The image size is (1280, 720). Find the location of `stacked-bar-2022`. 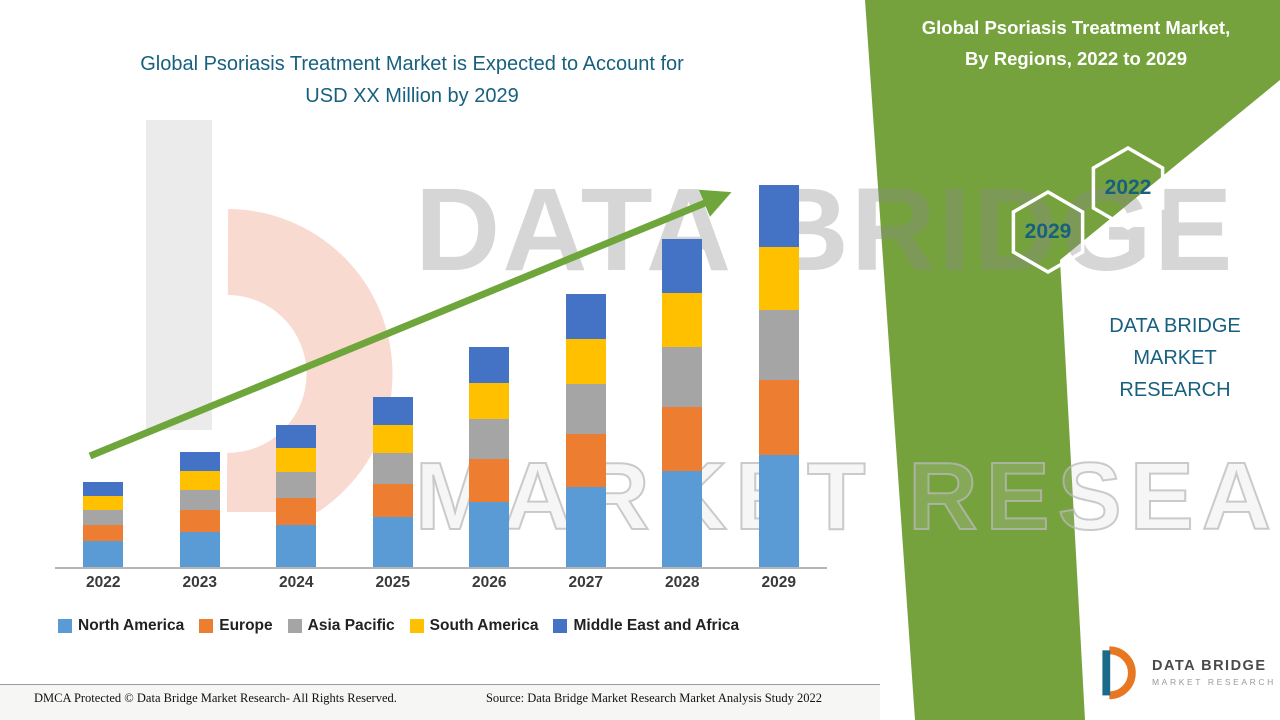

stacked-bar-2022 is located at coordinates (103, 524).